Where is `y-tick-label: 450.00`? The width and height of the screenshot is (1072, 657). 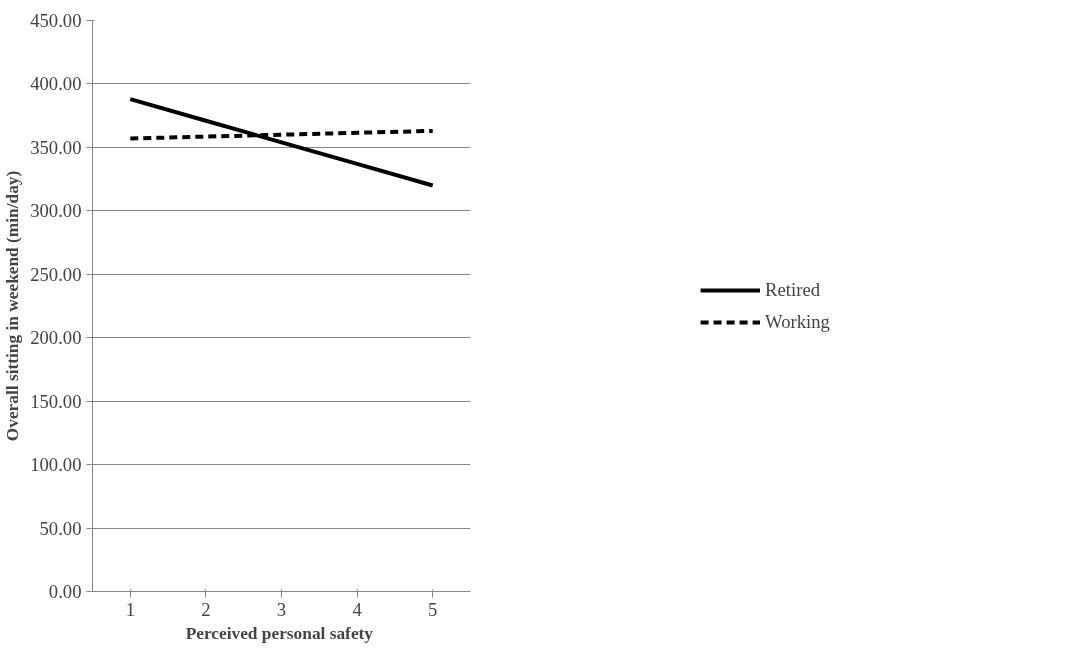 y-tick-label: 450.00 is located at coordinates (56, 20).